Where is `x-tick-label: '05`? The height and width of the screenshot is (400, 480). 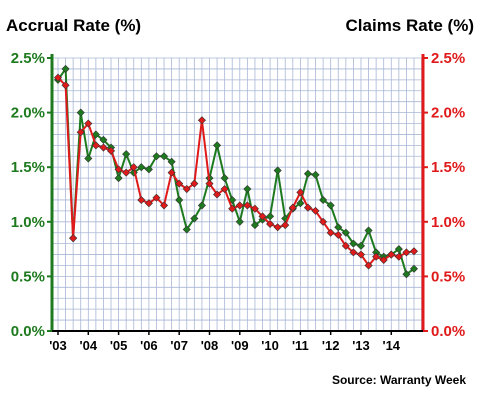 x-tick-label: '05 is located at coordinates (119, 345).